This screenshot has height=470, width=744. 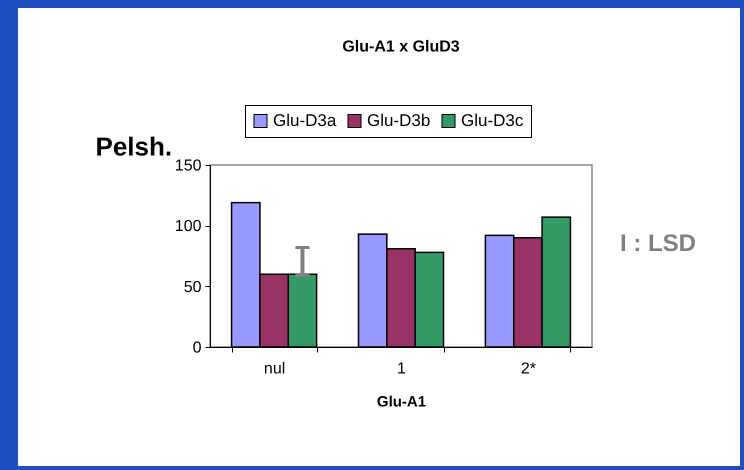 What do you see at coordinates (305, 120) in the screenshot?
I see `legend-label: Glu-D3a` at bounding box center [305, 120].